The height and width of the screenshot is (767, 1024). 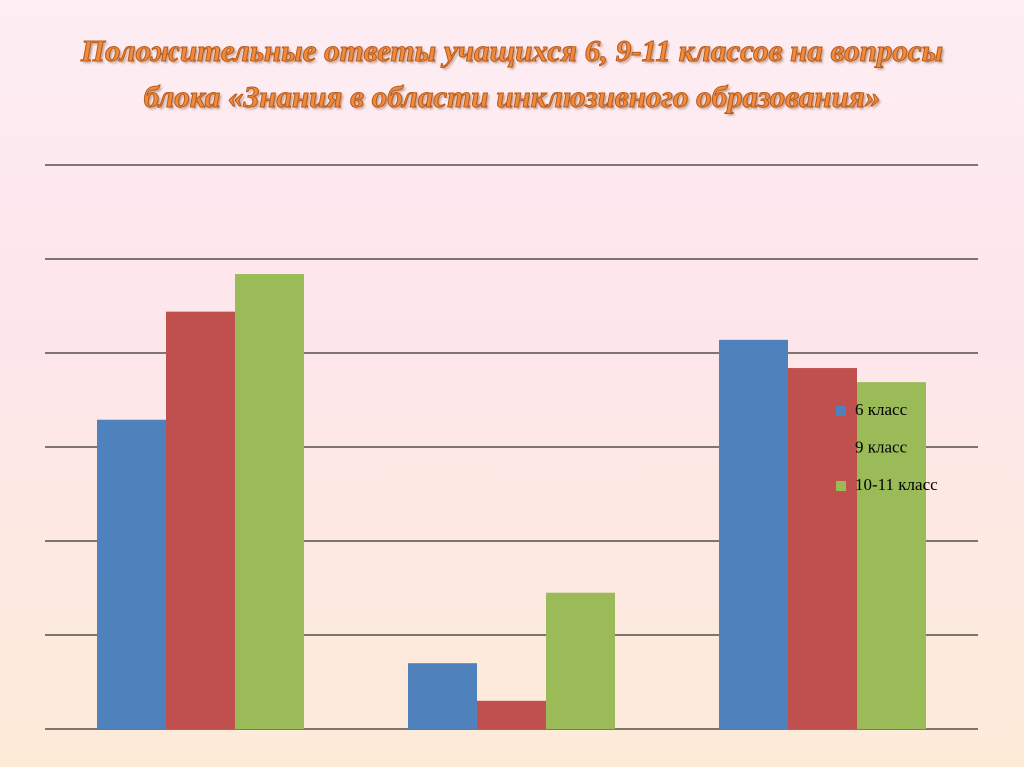 I want to click on legend-label: 10-11 класс, so click(x=896, y=484).